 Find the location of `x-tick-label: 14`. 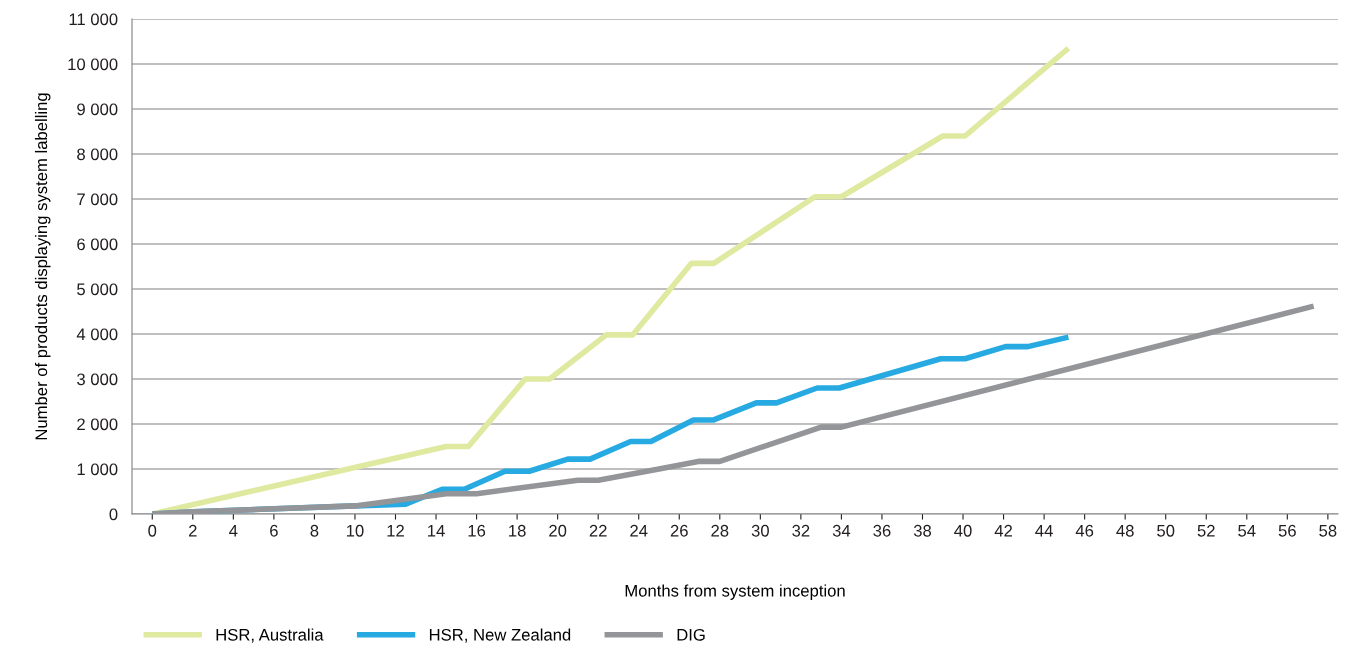

x-tick-label: 14 is located at coordinates (436, 531).